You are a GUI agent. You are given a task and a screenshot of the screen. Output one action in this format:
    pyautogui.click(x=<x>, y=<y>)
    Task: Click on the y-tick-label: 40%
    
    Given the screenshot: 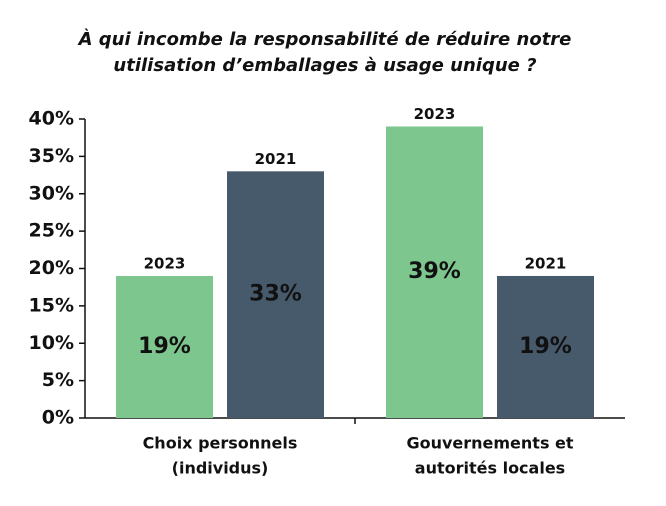 What is the action you would take?
    pyautogui.click(x=51, y=119)
    